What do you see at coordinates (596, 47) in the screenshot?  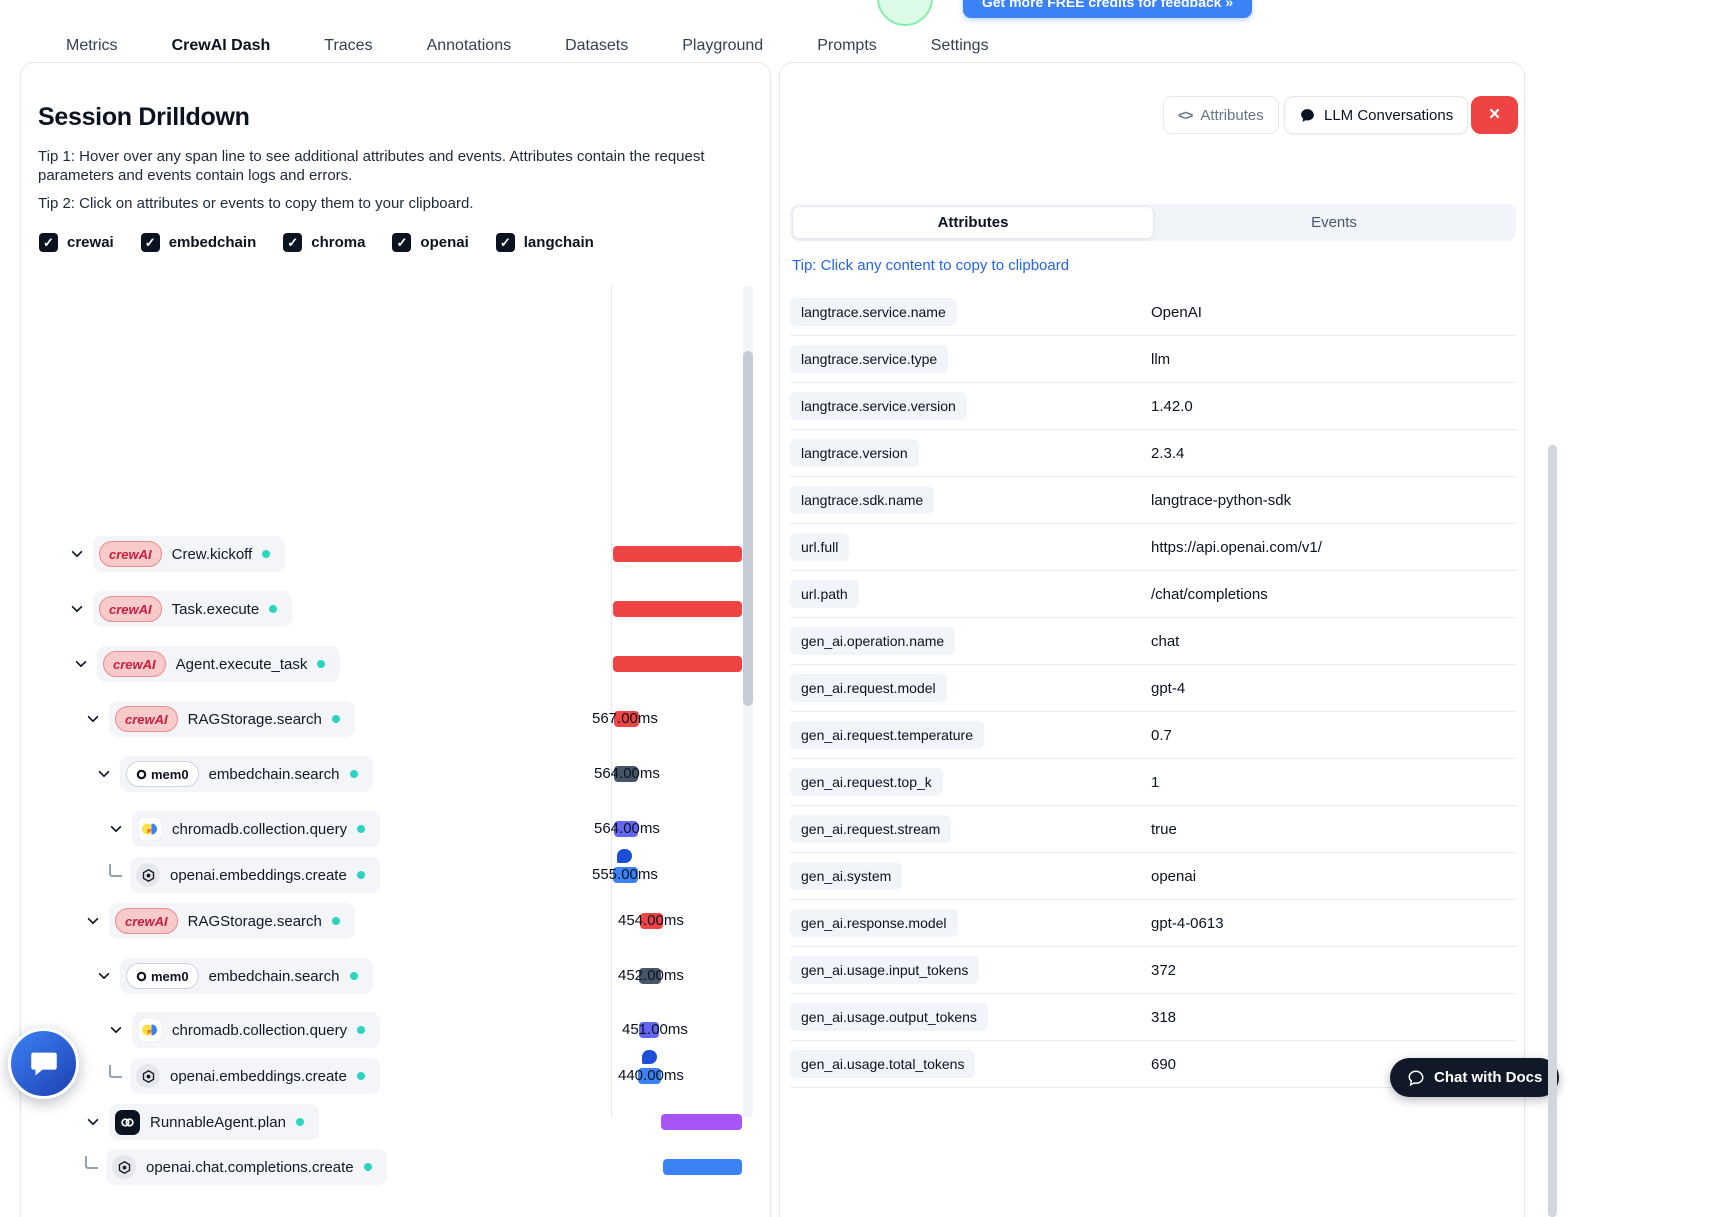 I see `tab-datasets: Datasets` at bounding box center [596, 47].